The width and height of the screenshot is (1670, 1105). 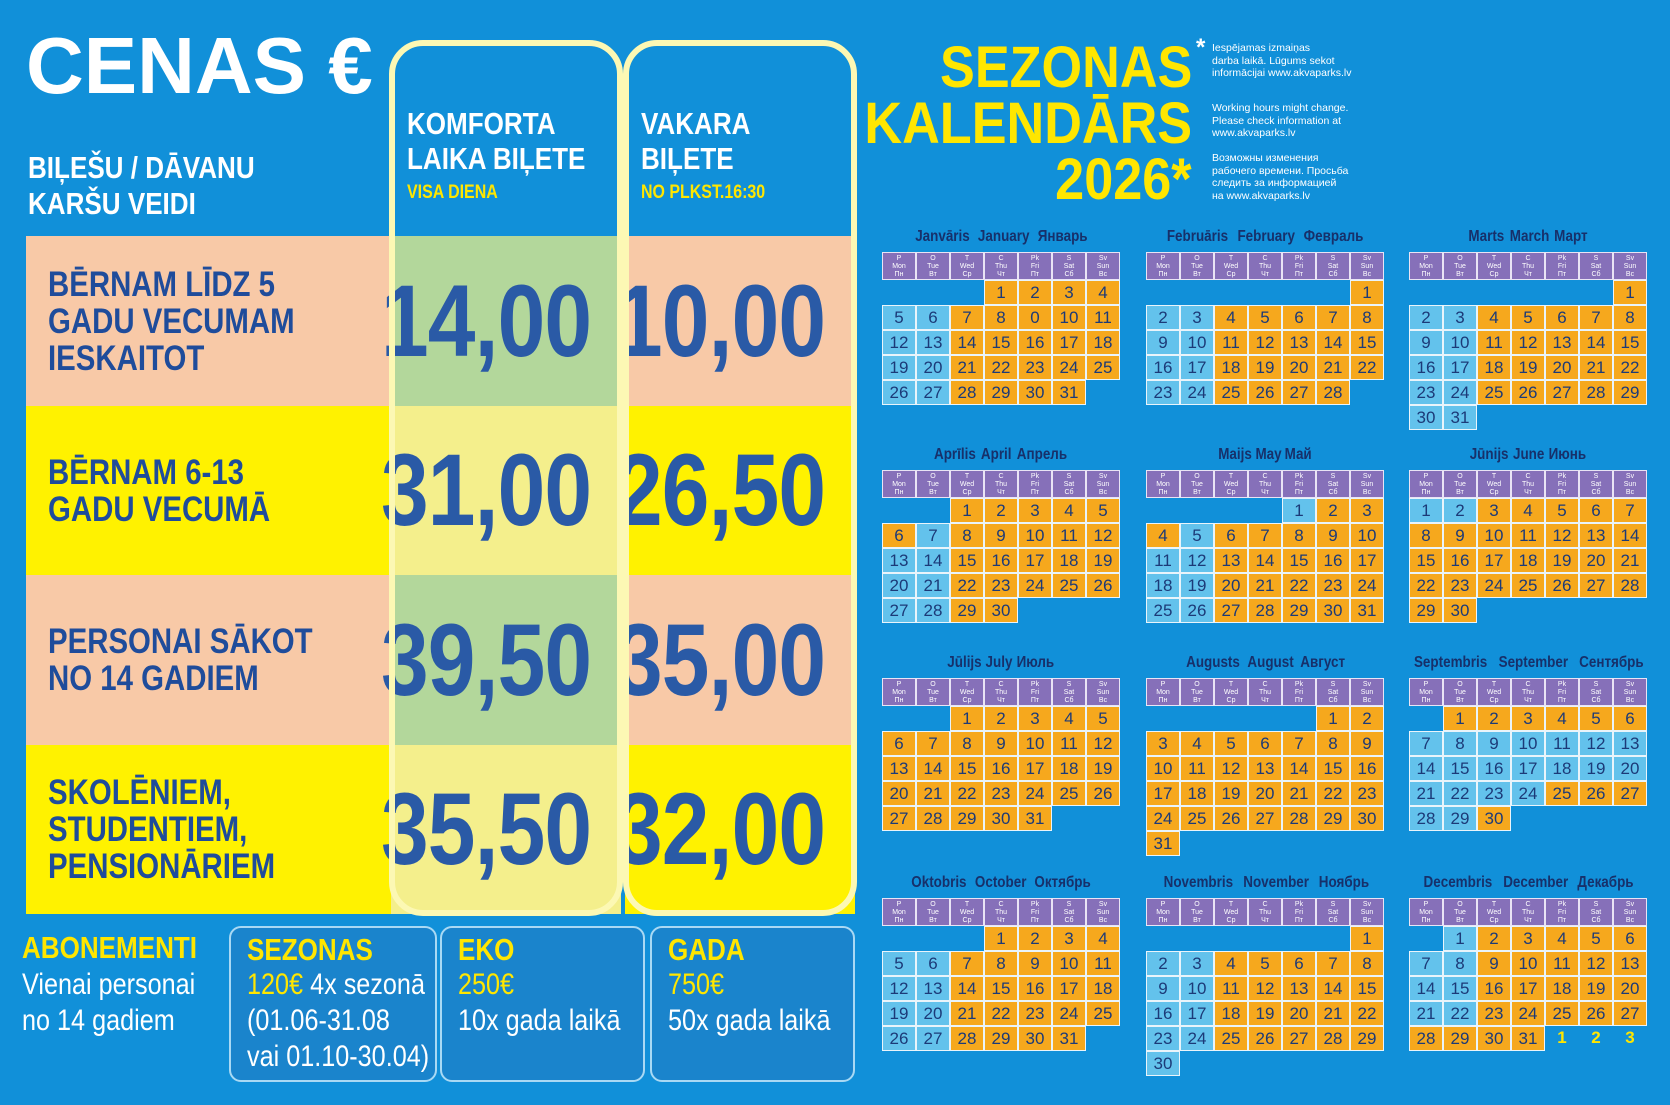 What do you see at coordinates (486, 320) in the screenshot?
I see `price: 14,00` at bounding box center [486, 320].